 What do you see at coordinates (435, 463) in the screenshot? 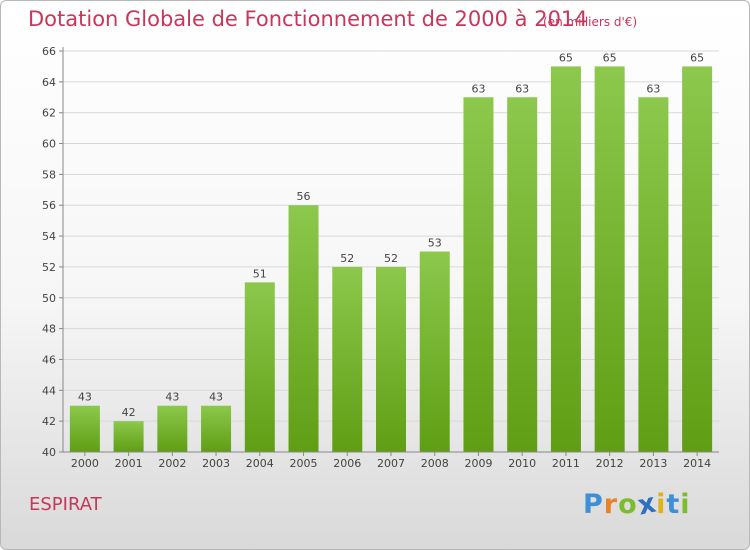
I see `x-tick-label: 2008` at bounding box center [435, 463].